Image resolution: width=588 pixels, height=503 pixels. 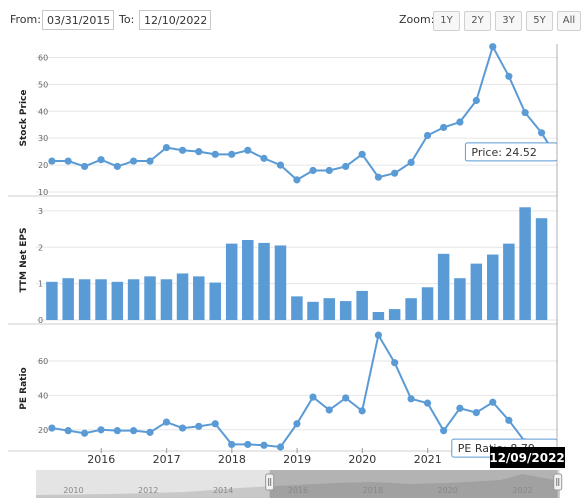 What do you see at coordinates (73, 490) in the screenshot?
I see `navigator-year-label: 2010` at bounding box center [73, 490].